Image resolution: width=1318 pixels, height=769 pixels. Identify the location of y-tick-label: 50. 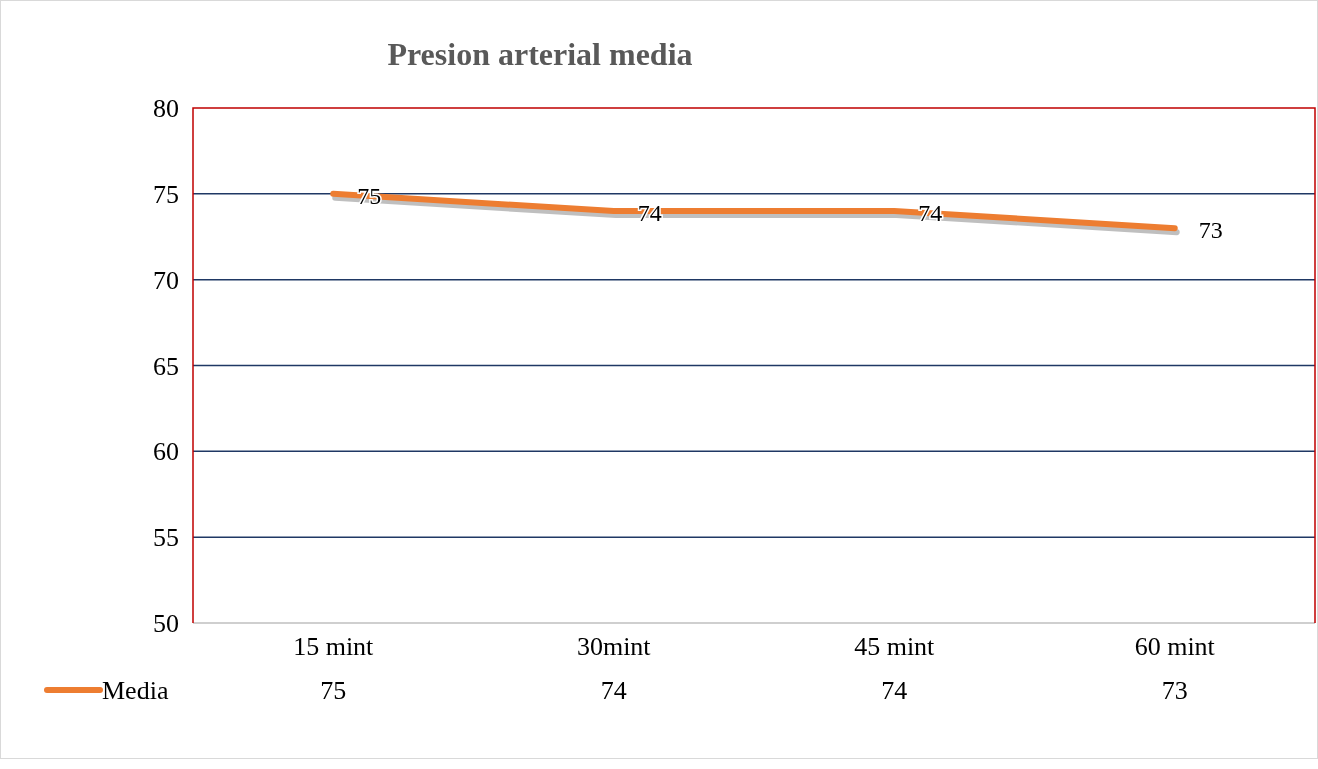
(166, 623).